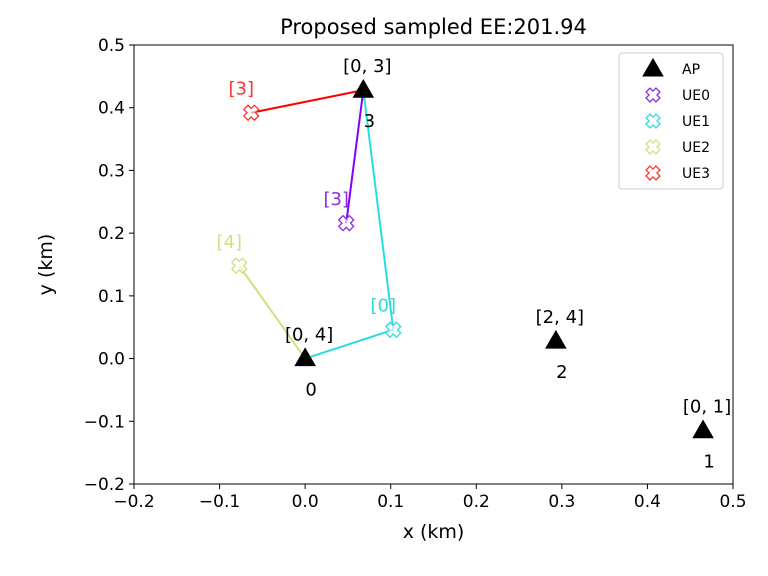 The width and height of the screenshot is (768, 576). I want to click on y-tick-label: −0.2, so click(104, 485).